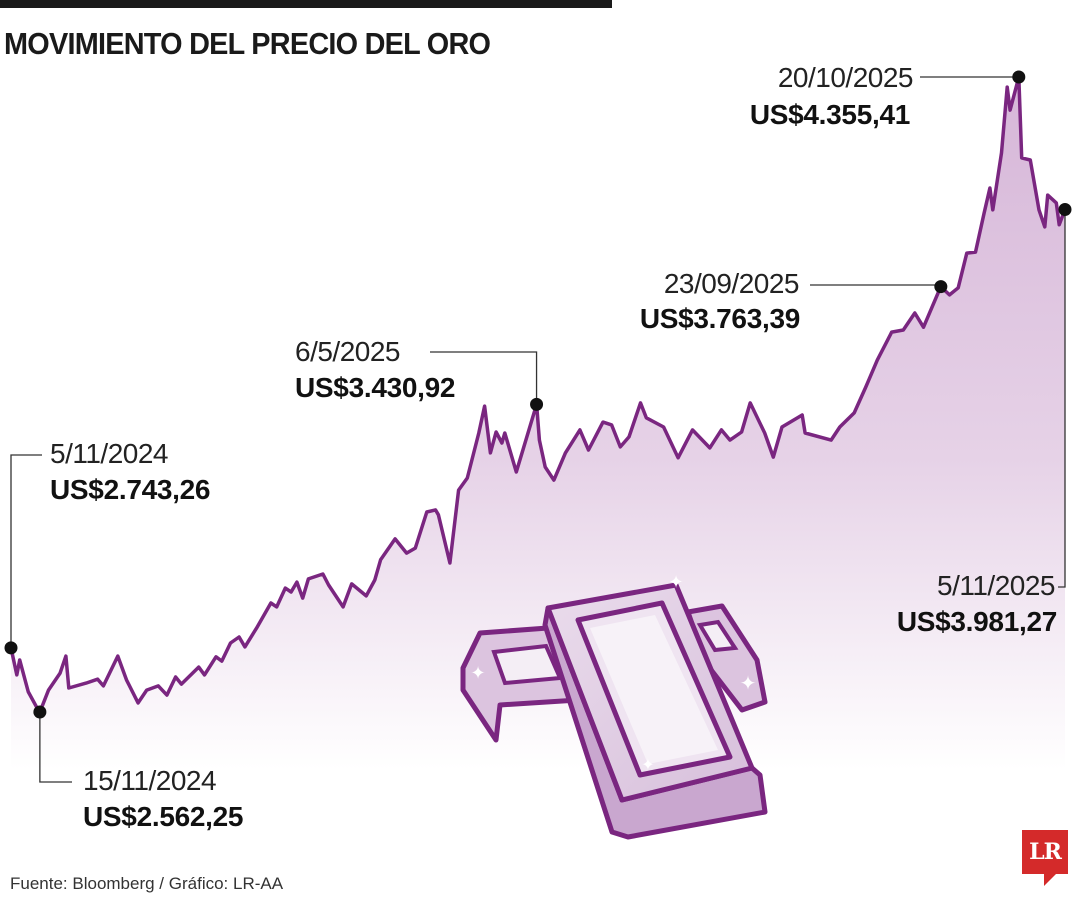 The image size is (1080, 900). I want to click on annotation-value-end: US$3.981,27, so click(976, 621).